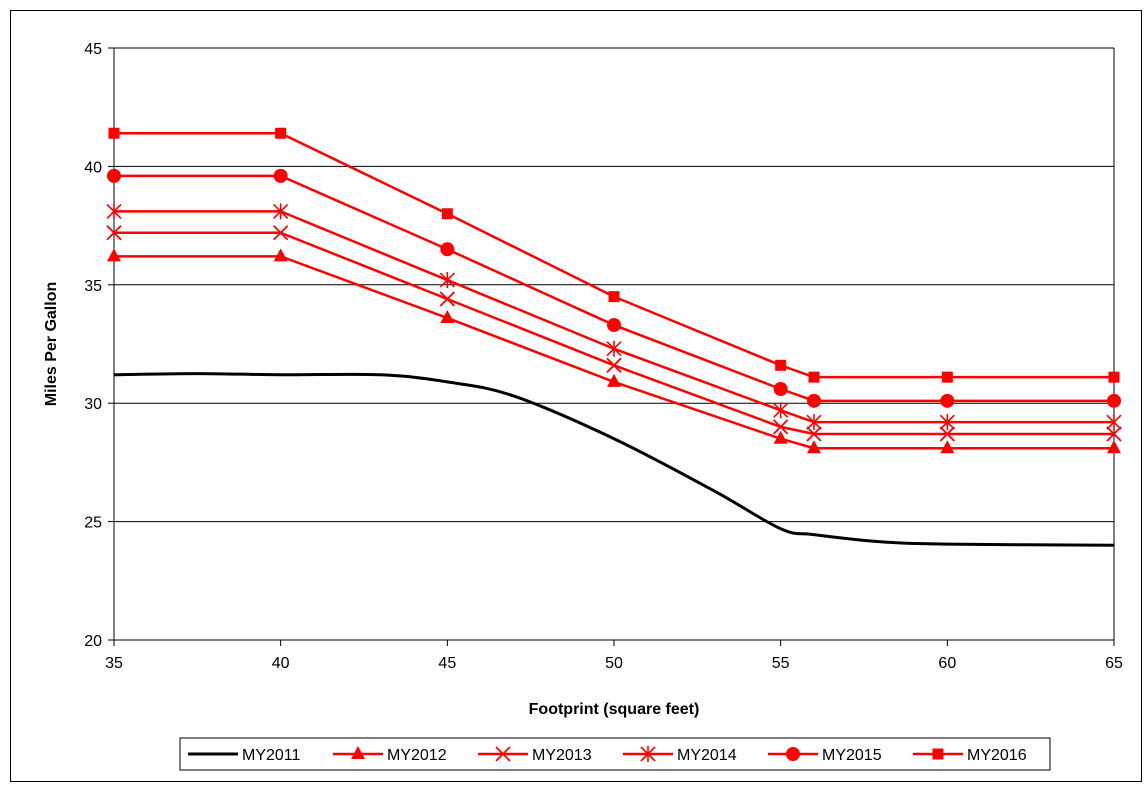 The height and width of the screenshot is (786, 1146). What do you see at coordinates (93, 167) in the screenshot?
I see `y-tick-label-40: 40` at bounding box center [93, 167].